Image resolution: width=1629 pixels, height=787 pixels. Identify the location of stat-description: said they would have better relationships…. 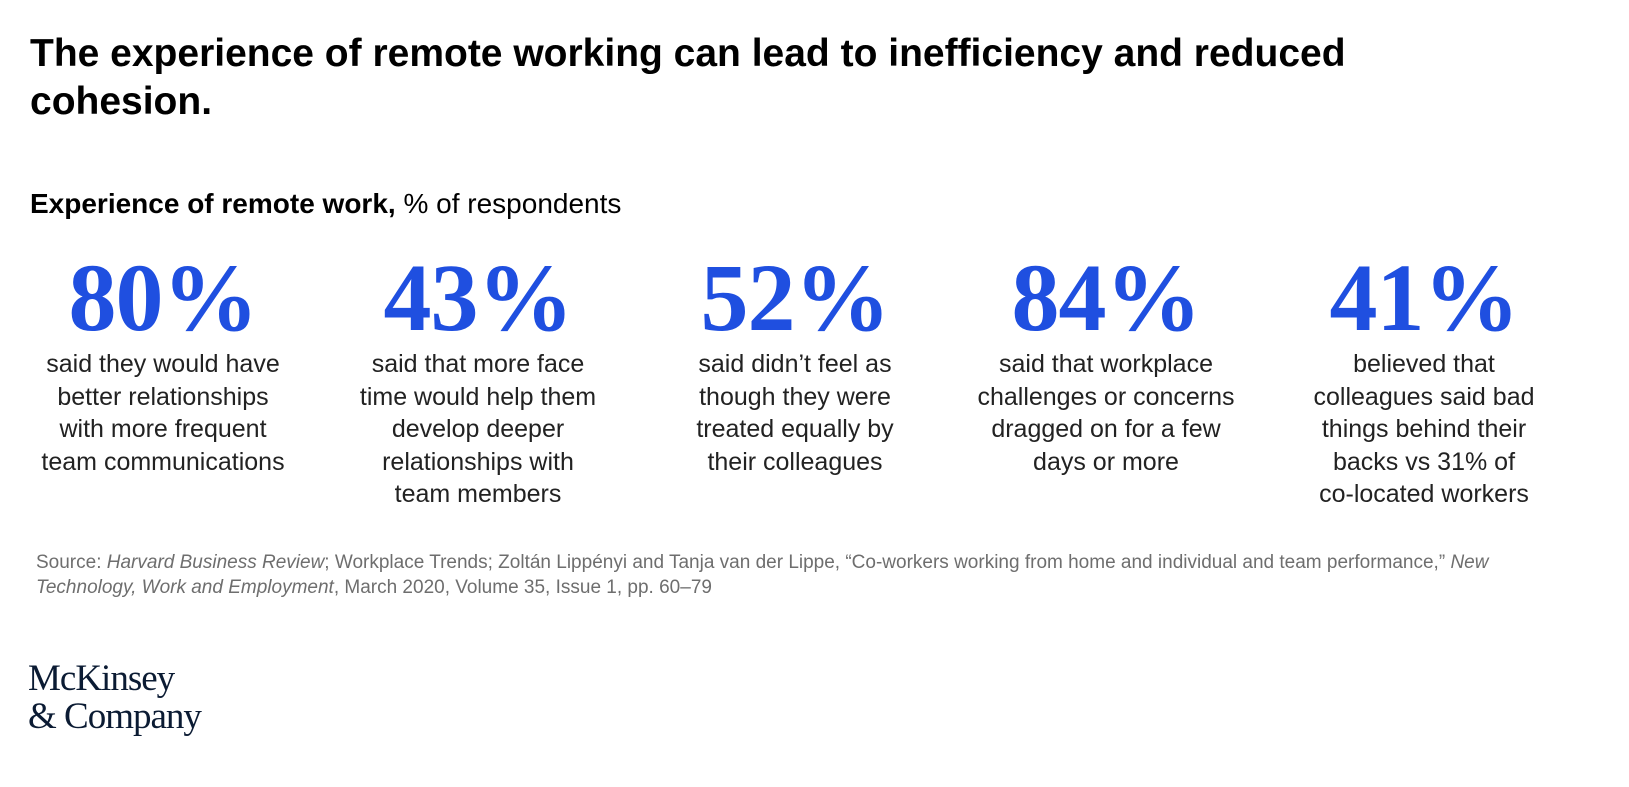
(164, 413).